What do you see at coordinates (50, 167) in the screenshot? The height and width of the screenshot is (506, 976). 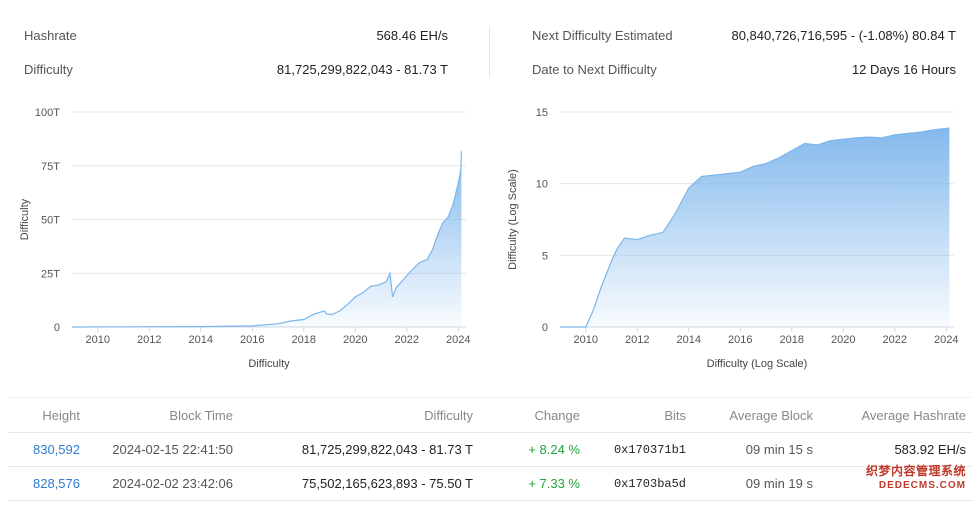 I see `y-tick-label: 75T` at bounding box center [50, 167].